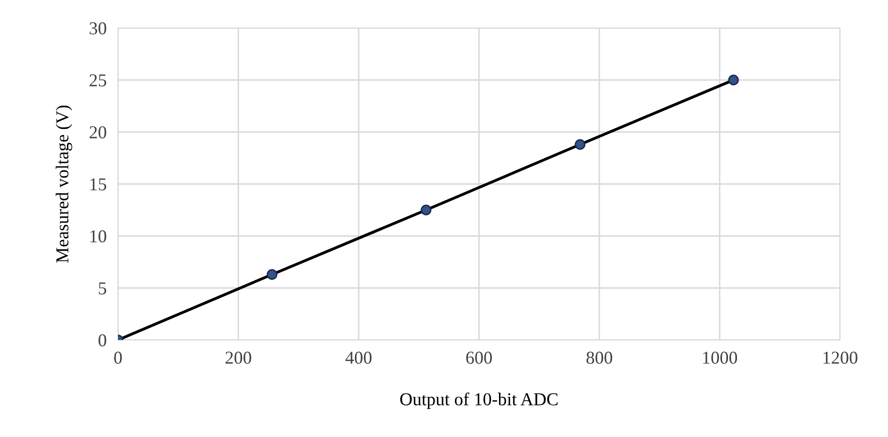 This screenshot has width=888, height=437. Describe the element at coordinates (64, 184) in the screenshot. I see `y-axis-title: Measured voltage (V)` at that location.